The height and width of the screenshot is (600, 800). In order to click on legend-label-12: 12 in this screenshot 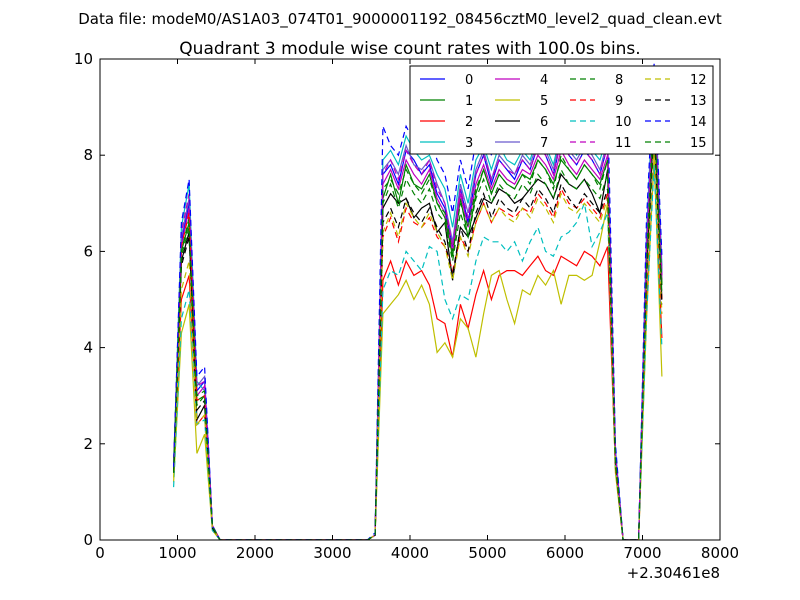, I will do `click(698, 80)`.